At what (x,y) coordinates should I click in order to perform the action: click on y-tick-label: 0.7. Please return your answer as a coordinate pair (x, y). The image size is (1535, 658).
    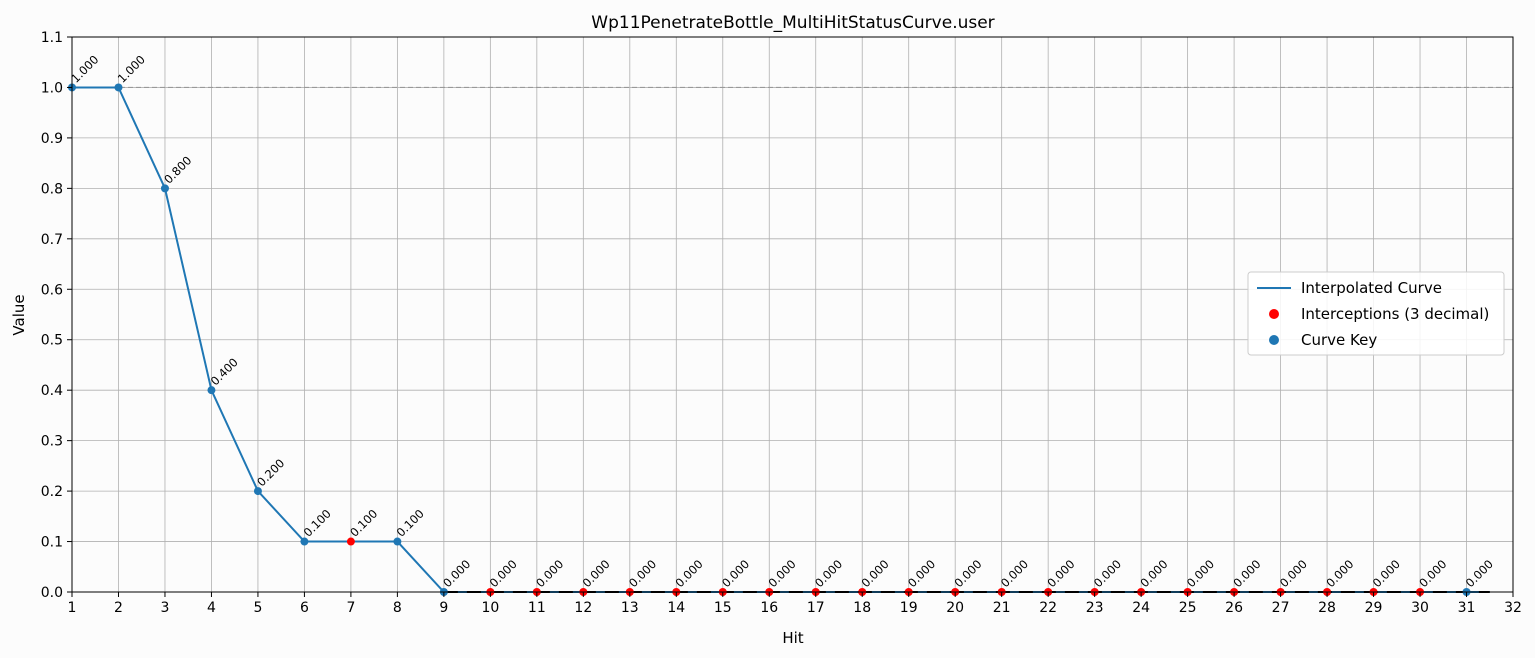
    Looking at the image, I should click on (52, 240).